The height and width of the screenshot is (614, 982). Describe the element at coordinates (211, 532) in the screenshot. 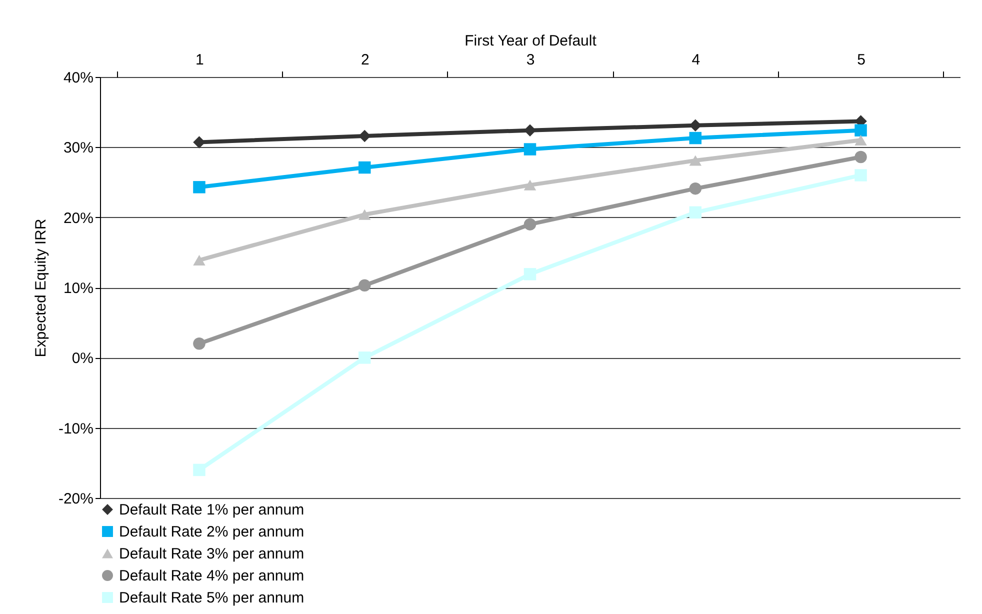

I see `legend-label: Default Rate 2% per annum` at that location.